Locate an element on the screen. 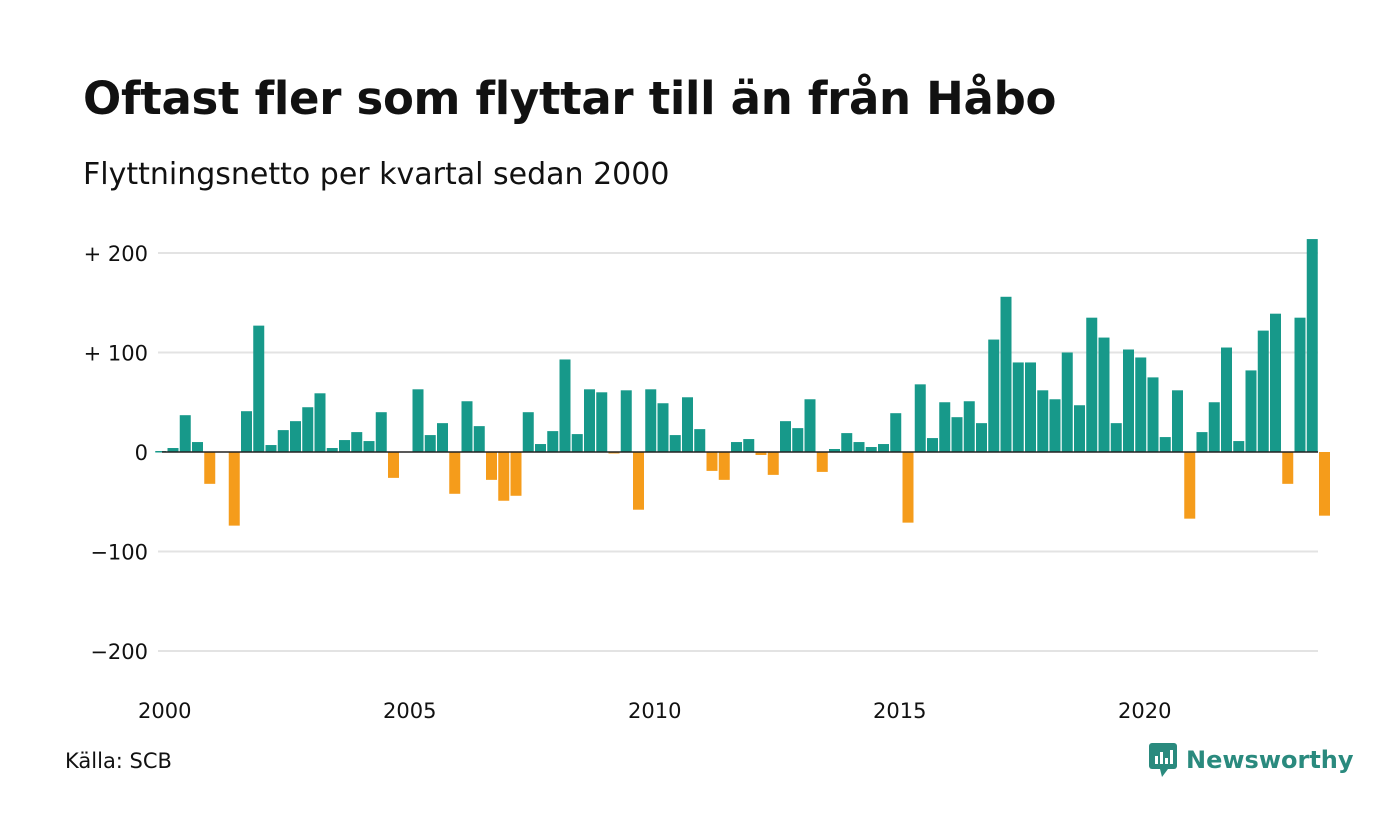 The height and width of the screenshot is (840, 1400). newsworthy-logo: Newsworthy is located at coordinates (1251, 760).